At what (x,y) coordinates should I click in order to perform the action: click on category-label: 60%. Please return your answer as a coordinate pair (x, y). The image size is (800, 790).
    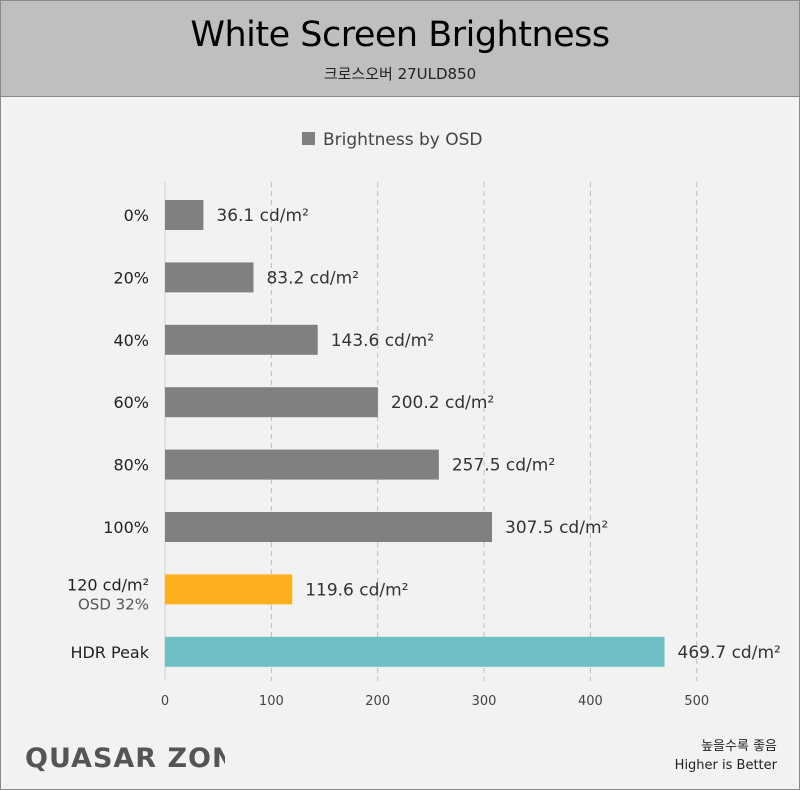
    Looking at the image, I should click on (131, 402).